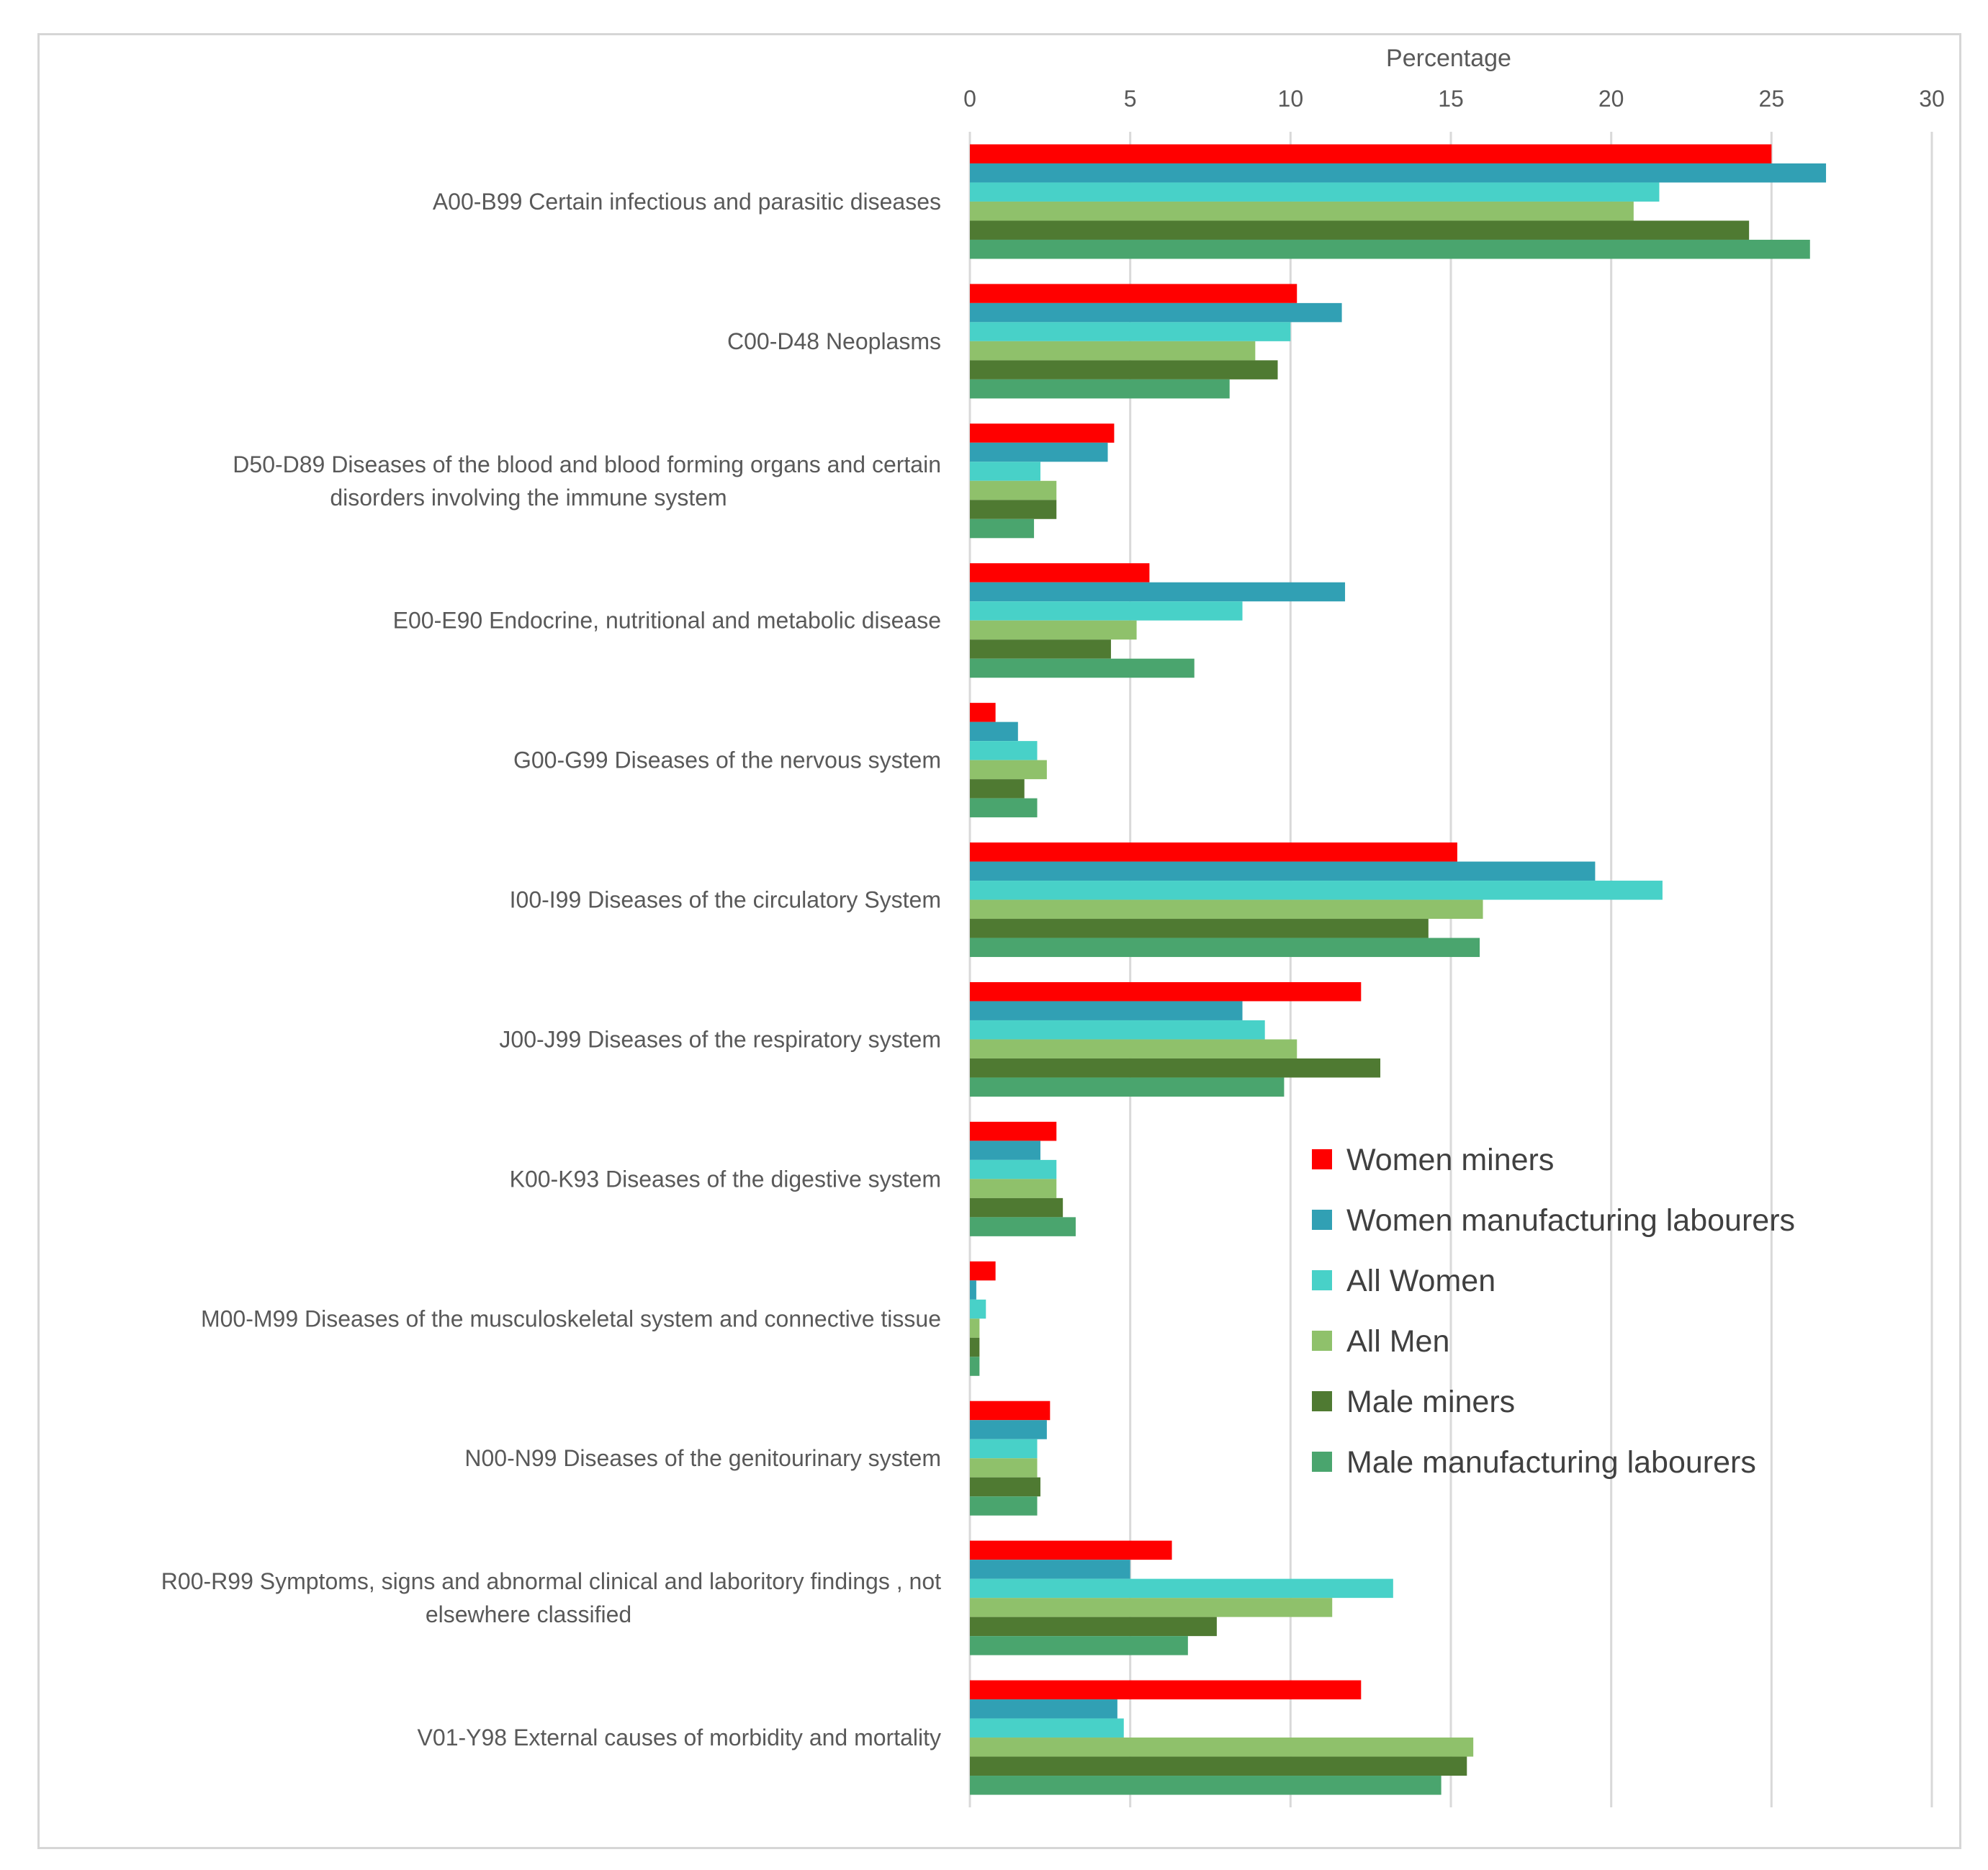 The height and width of the screenshot is (1870, 1988). Describe the element at coordinates (528, 1614) in the screenshot. I see `category-label: elsewhere classified` at that location.